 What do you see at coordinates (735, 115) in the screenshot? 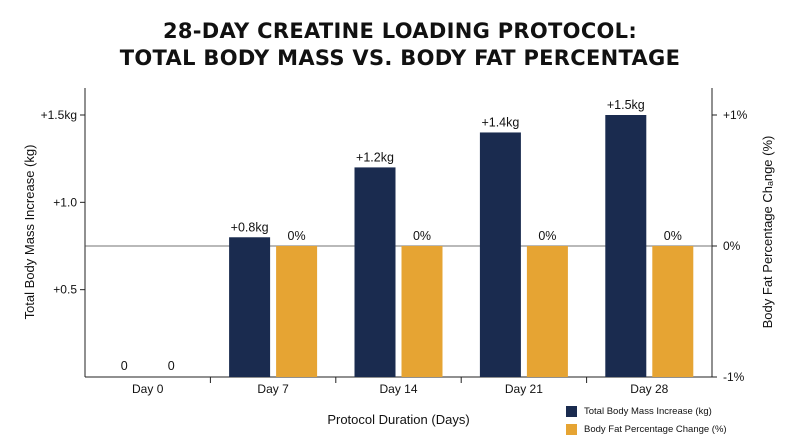
I see `right-tick-label: +1%` at bounding box center [735, 115].